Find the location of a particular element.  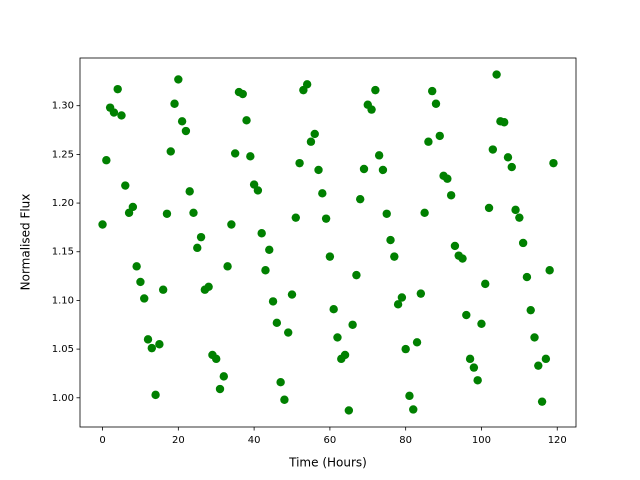

x-tick-label: 0 is located at coordinates (102, 440).